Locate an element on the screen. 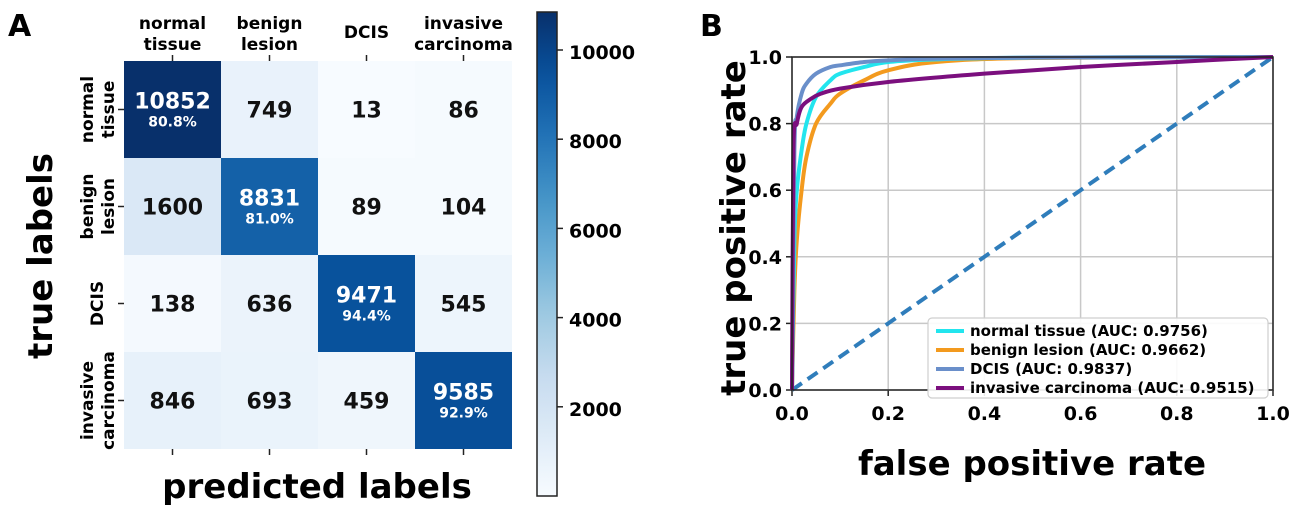 The height and width of the screenshot is (508, 1297). cm-cell-percent: 92.9% is located at coordinates (463, 414).